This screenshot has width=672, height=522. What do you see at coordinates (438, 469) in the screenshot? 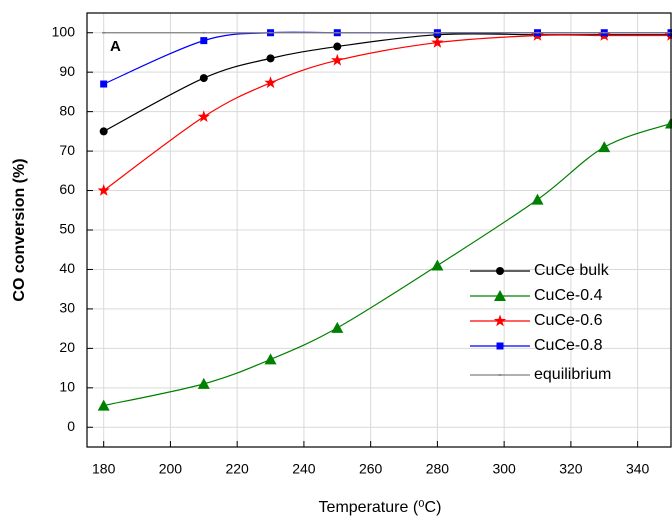
I see `x-tick-label: 280` at bounding box center [438, 469].